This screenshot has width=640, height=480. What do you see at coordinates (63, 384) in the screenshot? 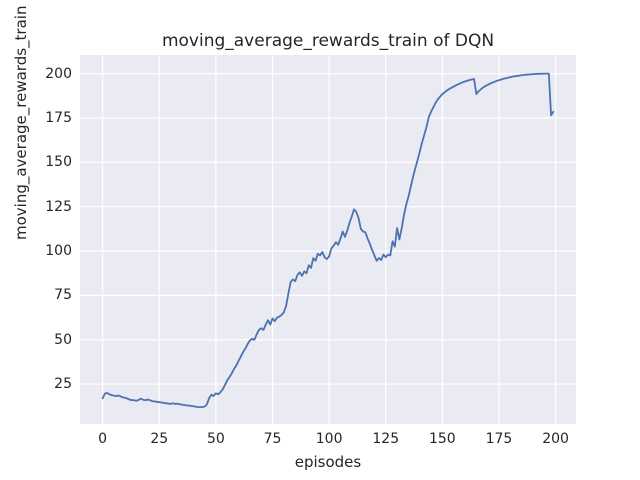
I see `y-tick-label: 25` at bounding box center [63, 384].